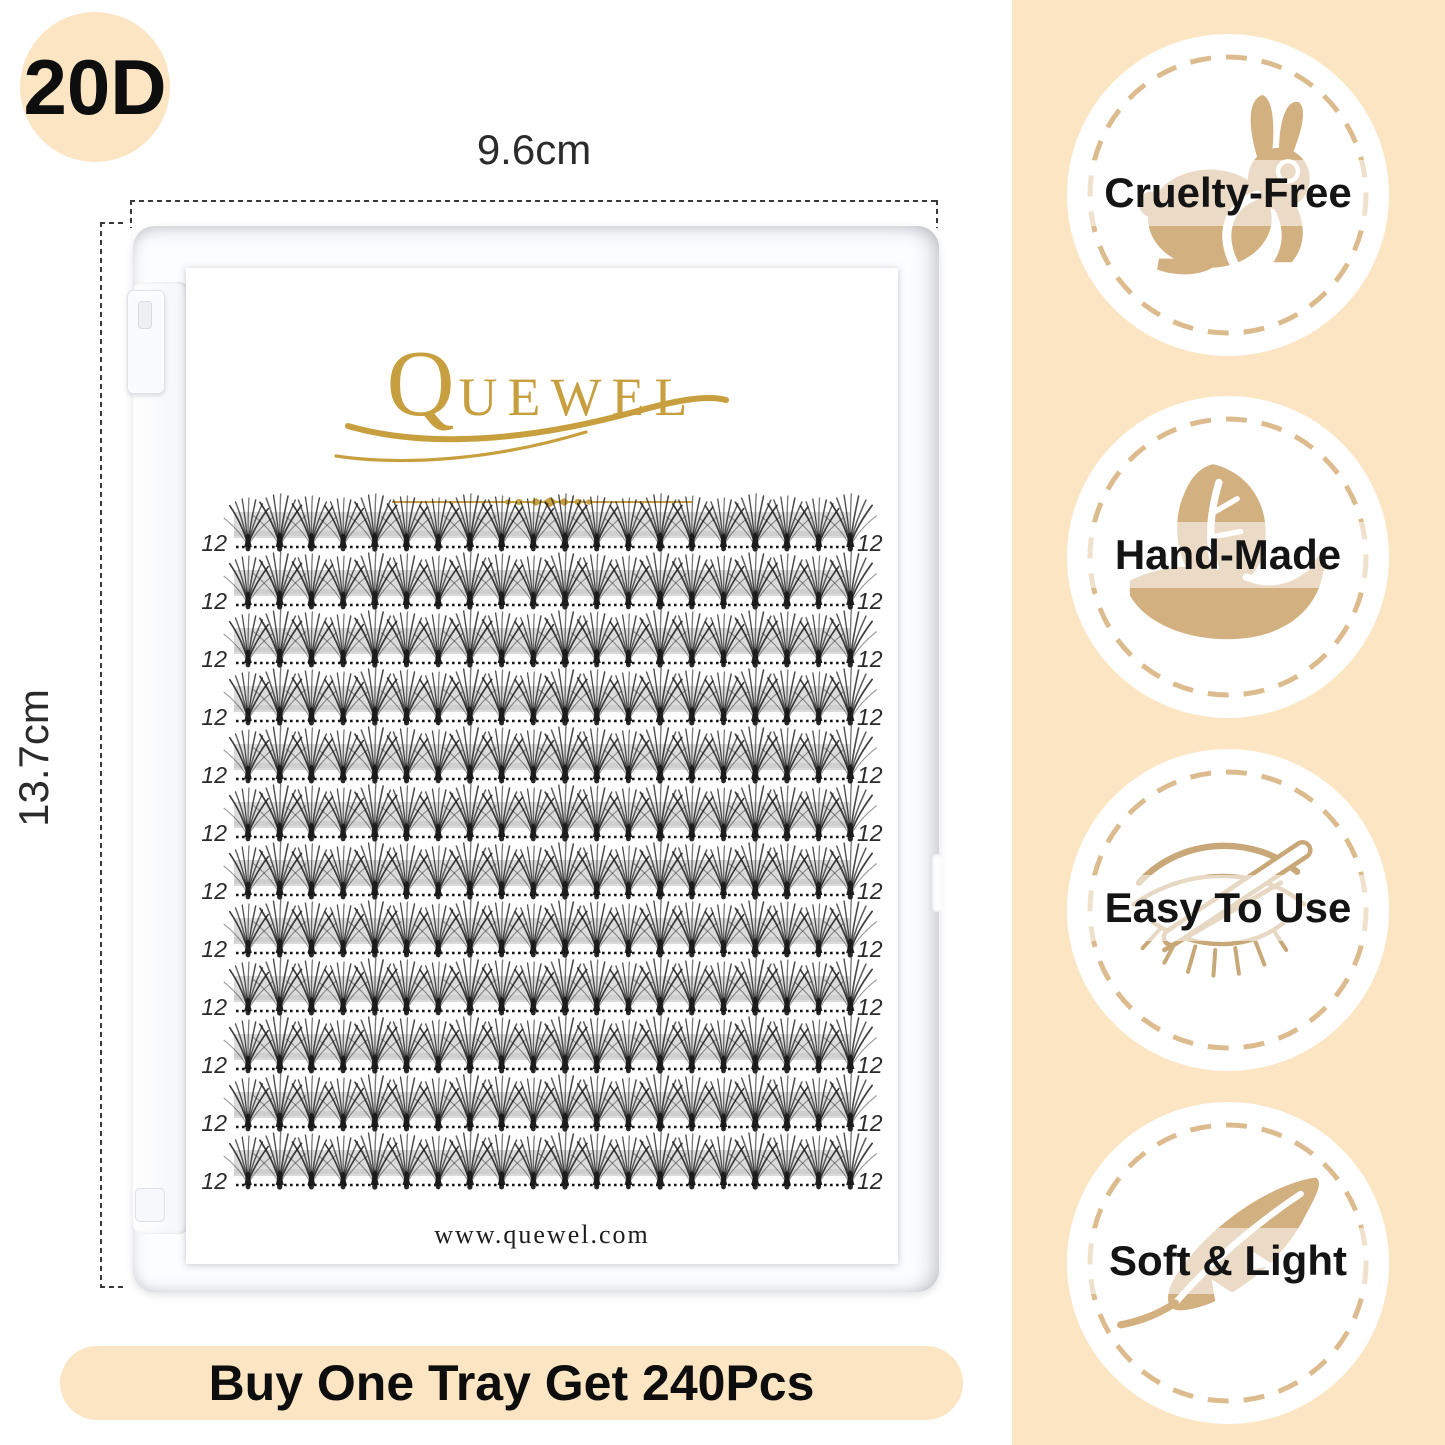  I want to click on lash-count-label: 20D, so click(95, 86).